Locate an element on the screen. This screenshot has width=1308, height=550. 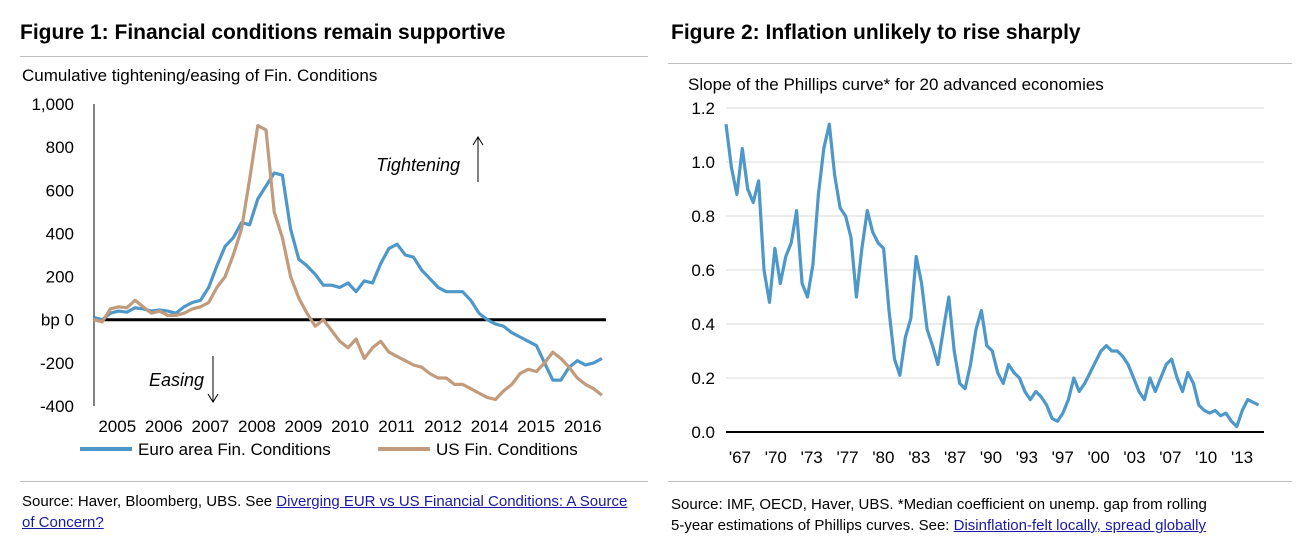
x-tick-label: '90 is located at coordinates (991, 457).